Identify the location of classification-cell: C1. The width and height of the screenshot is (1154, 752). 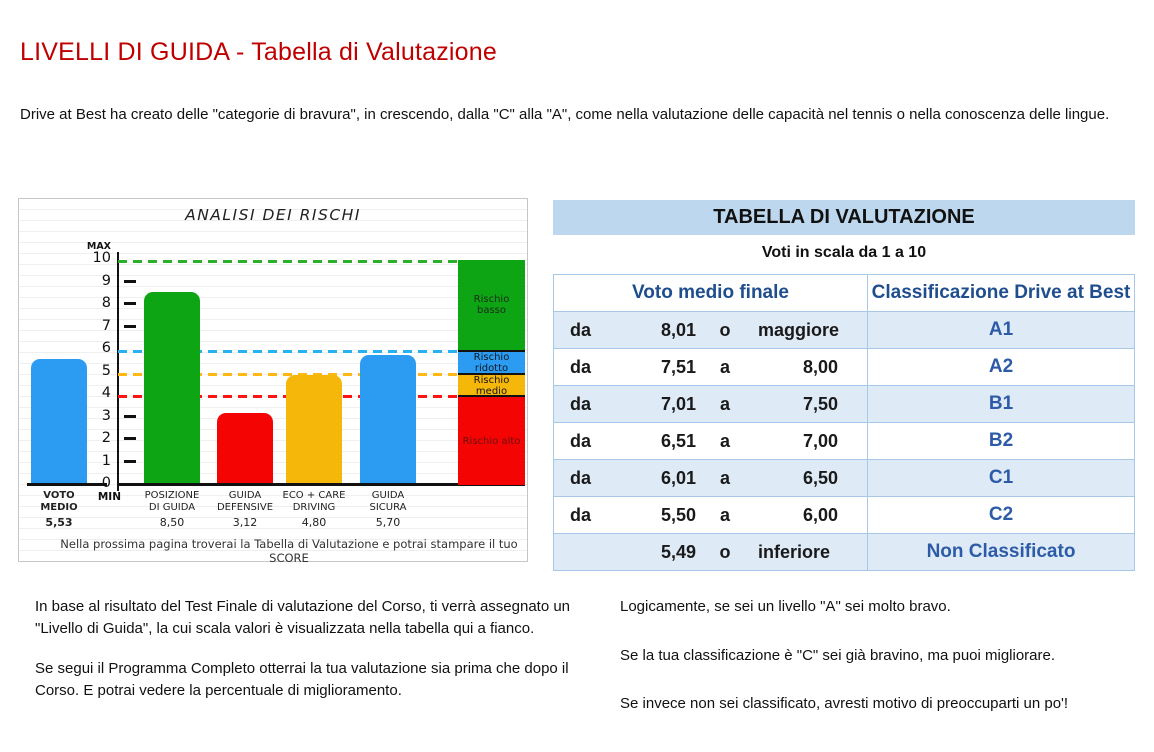
(1001, 477).